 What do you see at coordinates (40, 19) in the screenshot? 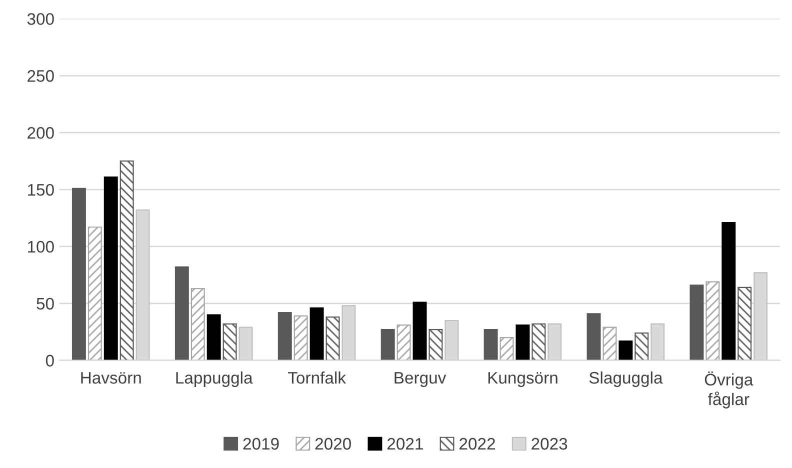
I see `y-tick-label: 300` at bounding box center [40, 19].